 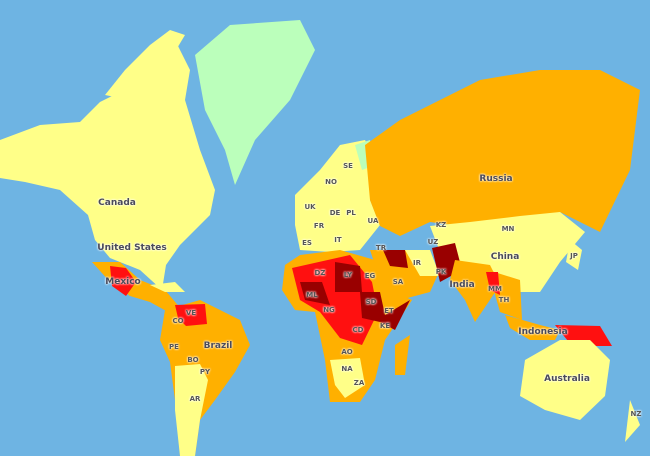 I want to click on label-py: PY, so click(x=205, y=372).